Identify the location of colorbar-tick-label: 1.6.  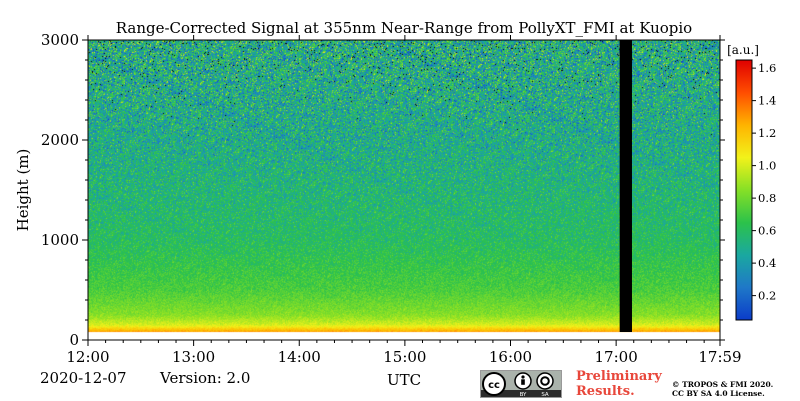
(767, 68).